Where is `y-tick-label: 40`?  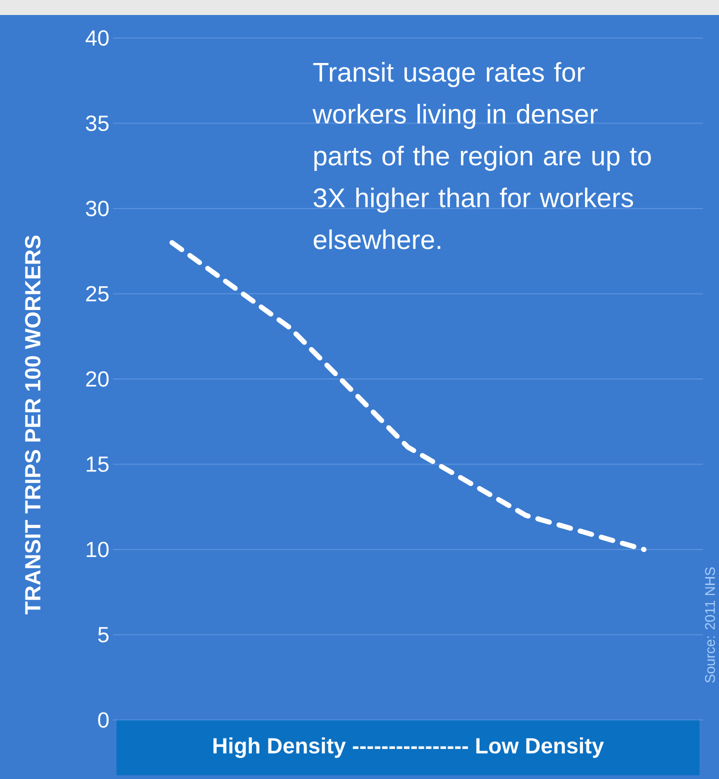 y-tick-label: 40 is located at coordinates (97, 38).